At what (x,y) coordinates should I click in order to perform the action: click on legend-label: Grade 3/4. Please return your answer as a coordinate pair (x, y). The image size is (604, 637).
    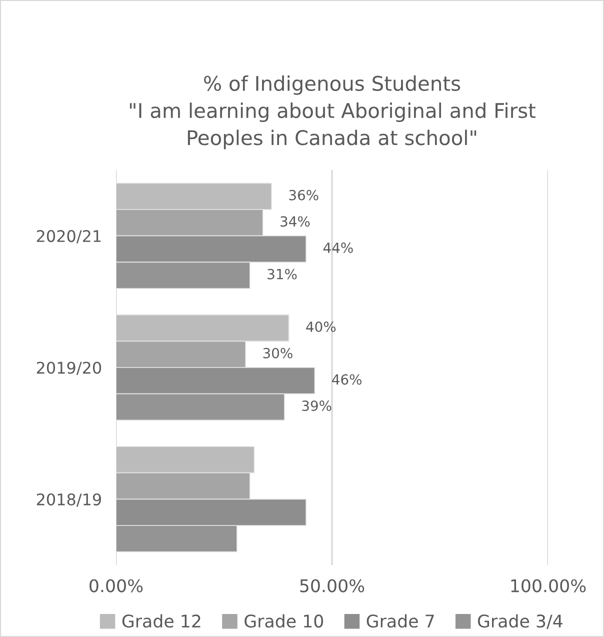
    Looking at the image, I should click on (520, 622).